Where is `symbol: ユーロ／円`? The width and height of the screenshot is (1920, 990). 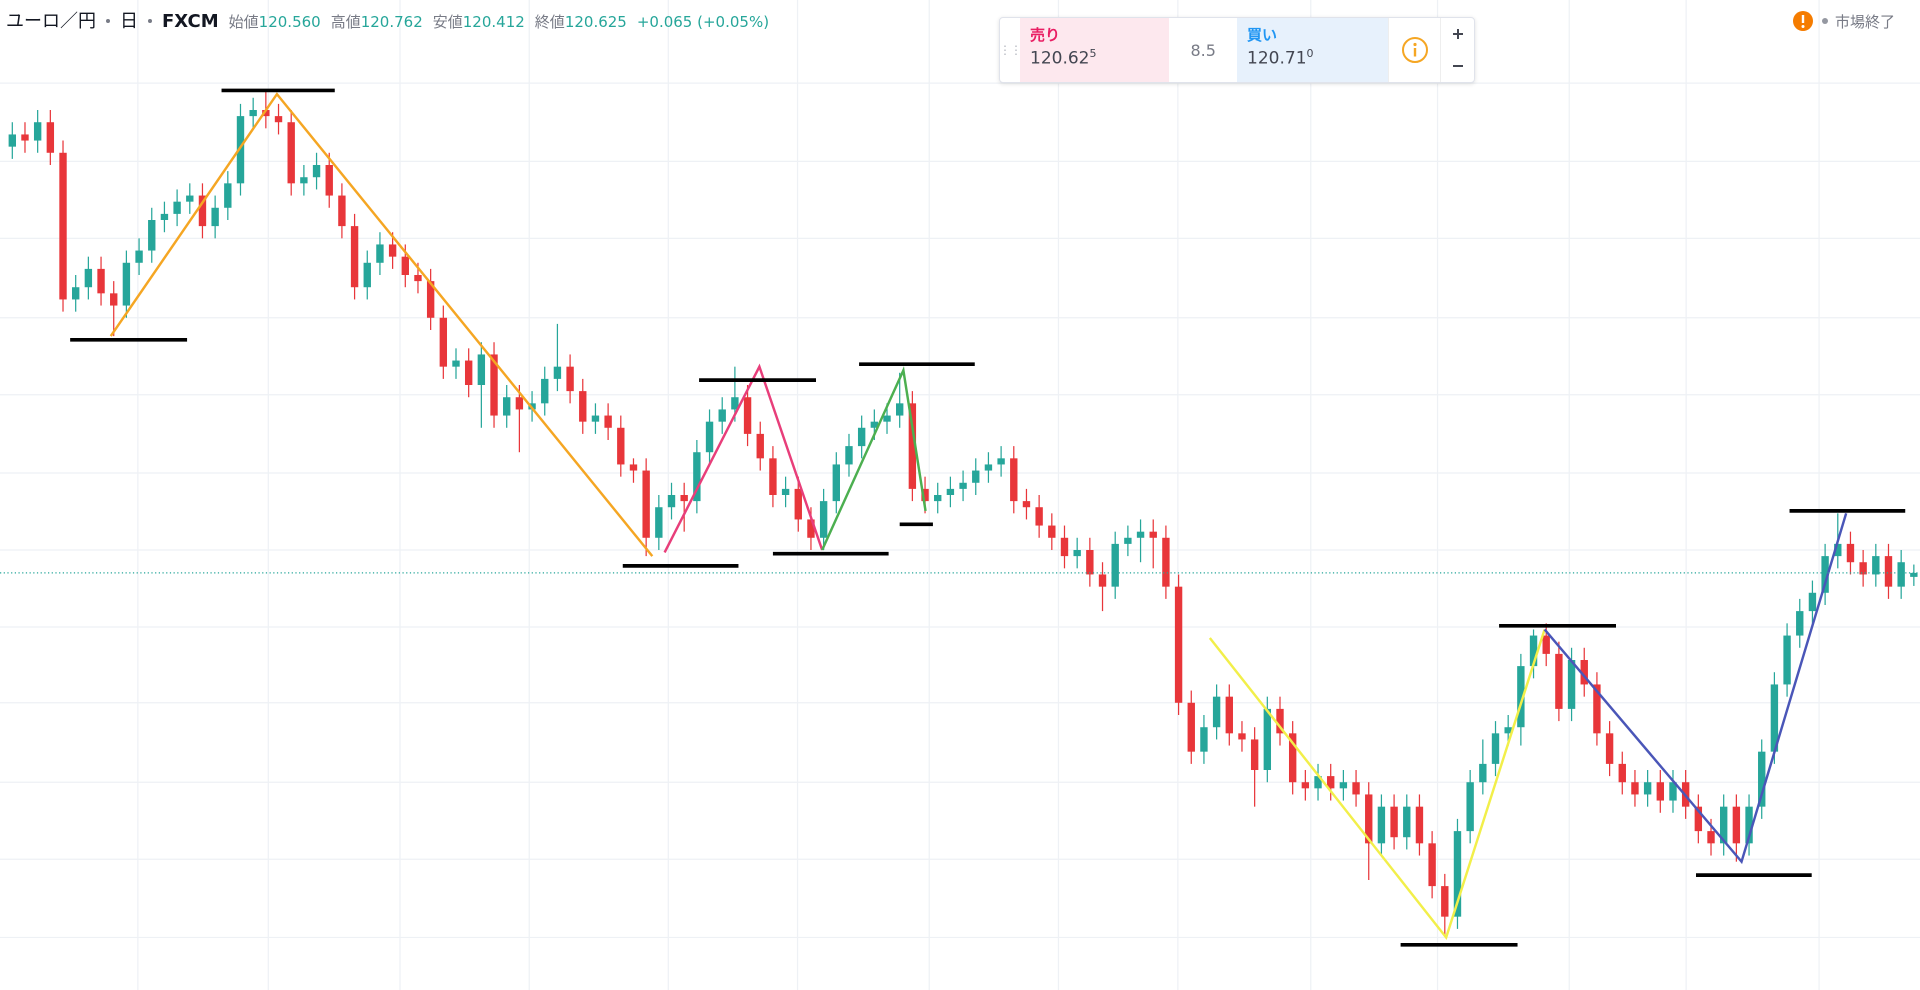
symbol: ユーロ／円 is located at coordinates (51, 21).